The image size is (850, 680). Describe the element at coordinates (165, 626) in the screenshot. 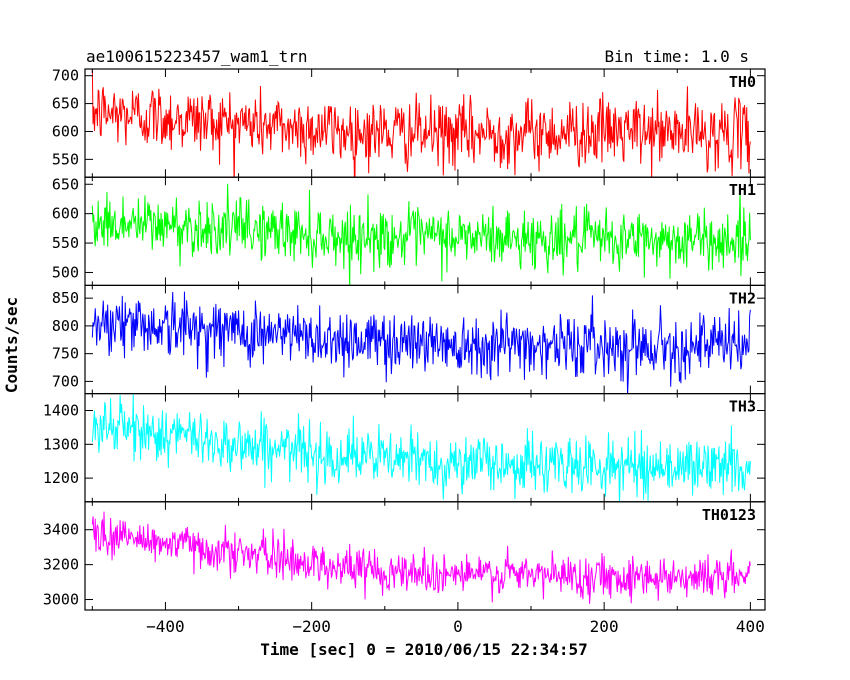

I see `x-tick-label: −400` at that location.